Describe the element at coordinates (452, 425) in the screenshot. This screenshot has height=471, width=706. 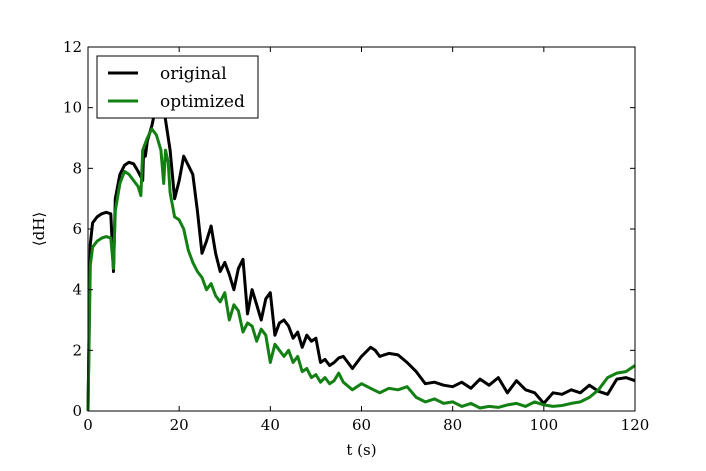
I see `x-tick-label: 80` at that location.